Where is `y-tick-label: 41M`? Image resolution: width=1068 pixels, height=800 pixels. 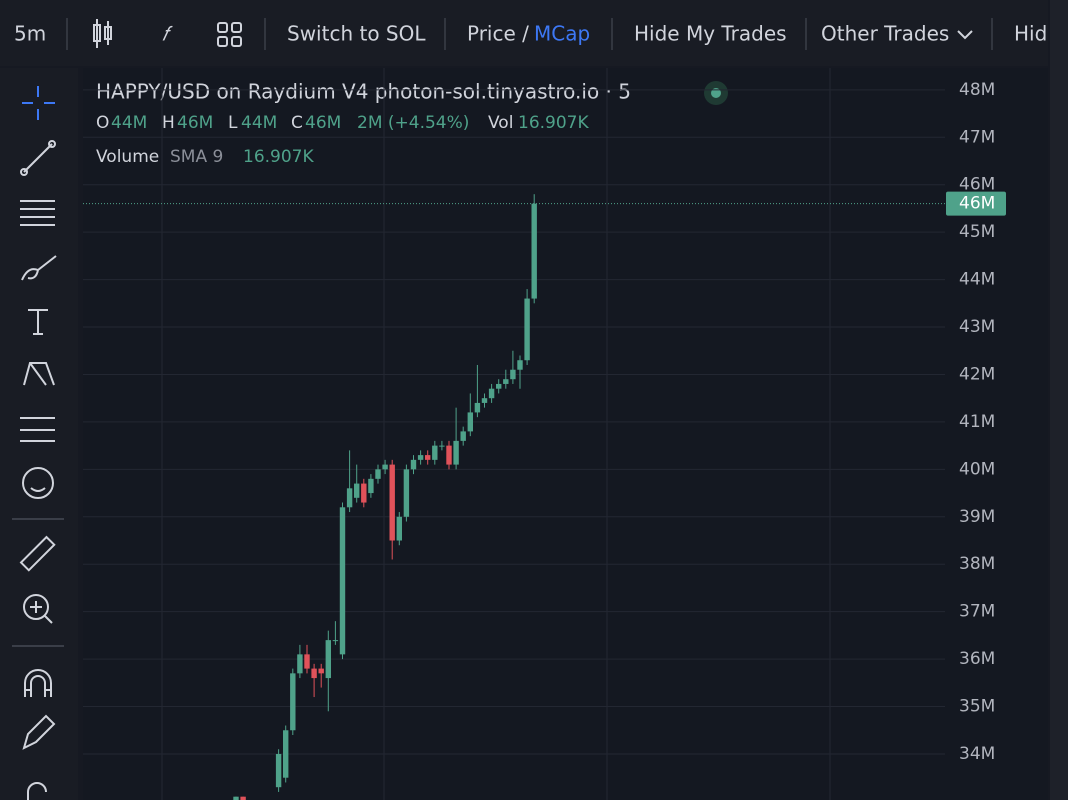
y-tick-label: 41M is located at coordinates (977, 422).